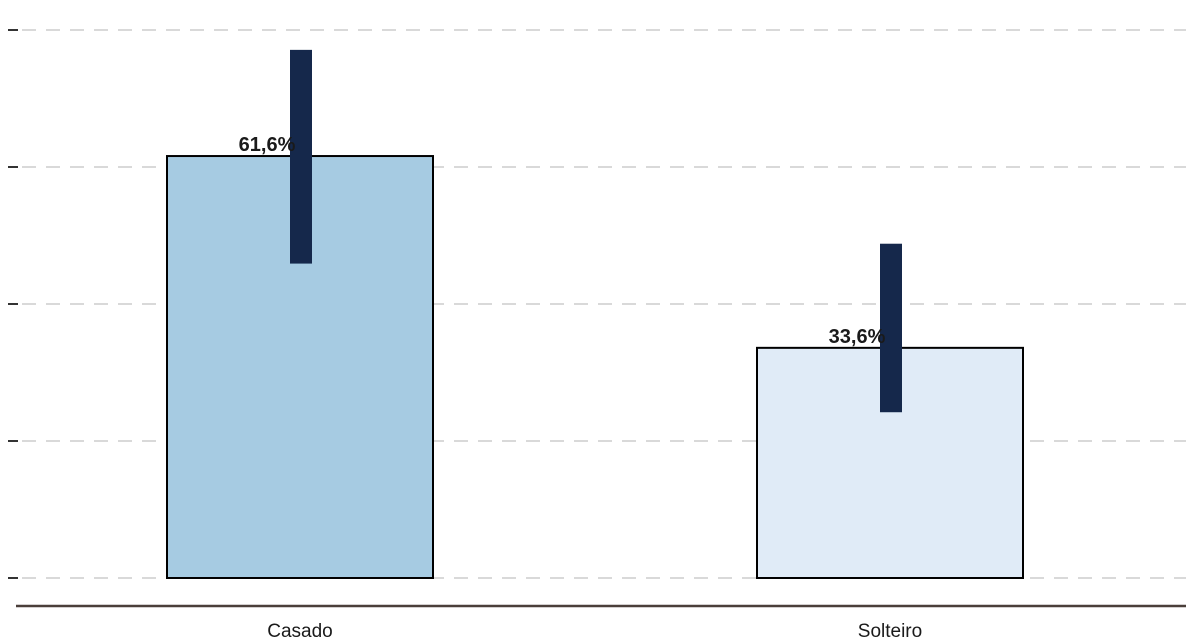 The image size is (1186, 639). What do you see at coordinates (857, 337) in the screenshot?
I see `data-label-solteiro: 33,6%` at bounding box center [857, 337].